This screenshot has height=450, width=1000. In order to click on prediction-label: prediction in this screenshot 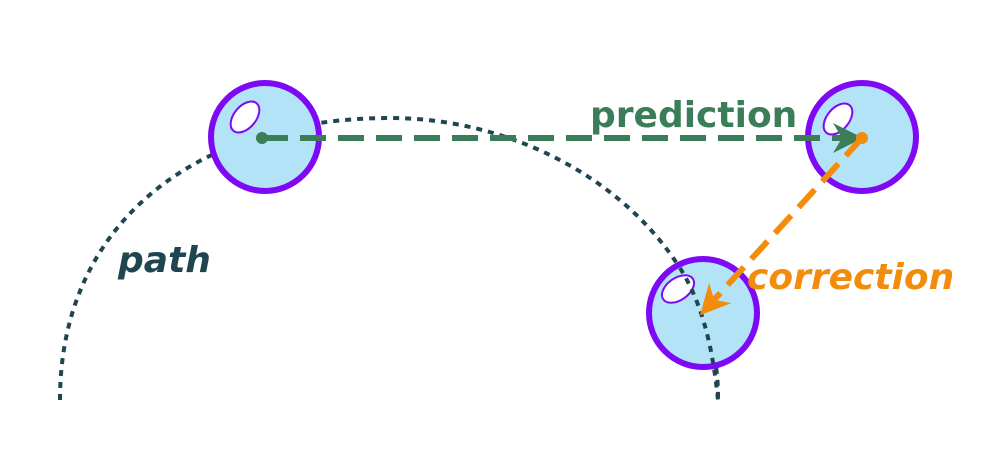, I will do `click(693, 115)`.